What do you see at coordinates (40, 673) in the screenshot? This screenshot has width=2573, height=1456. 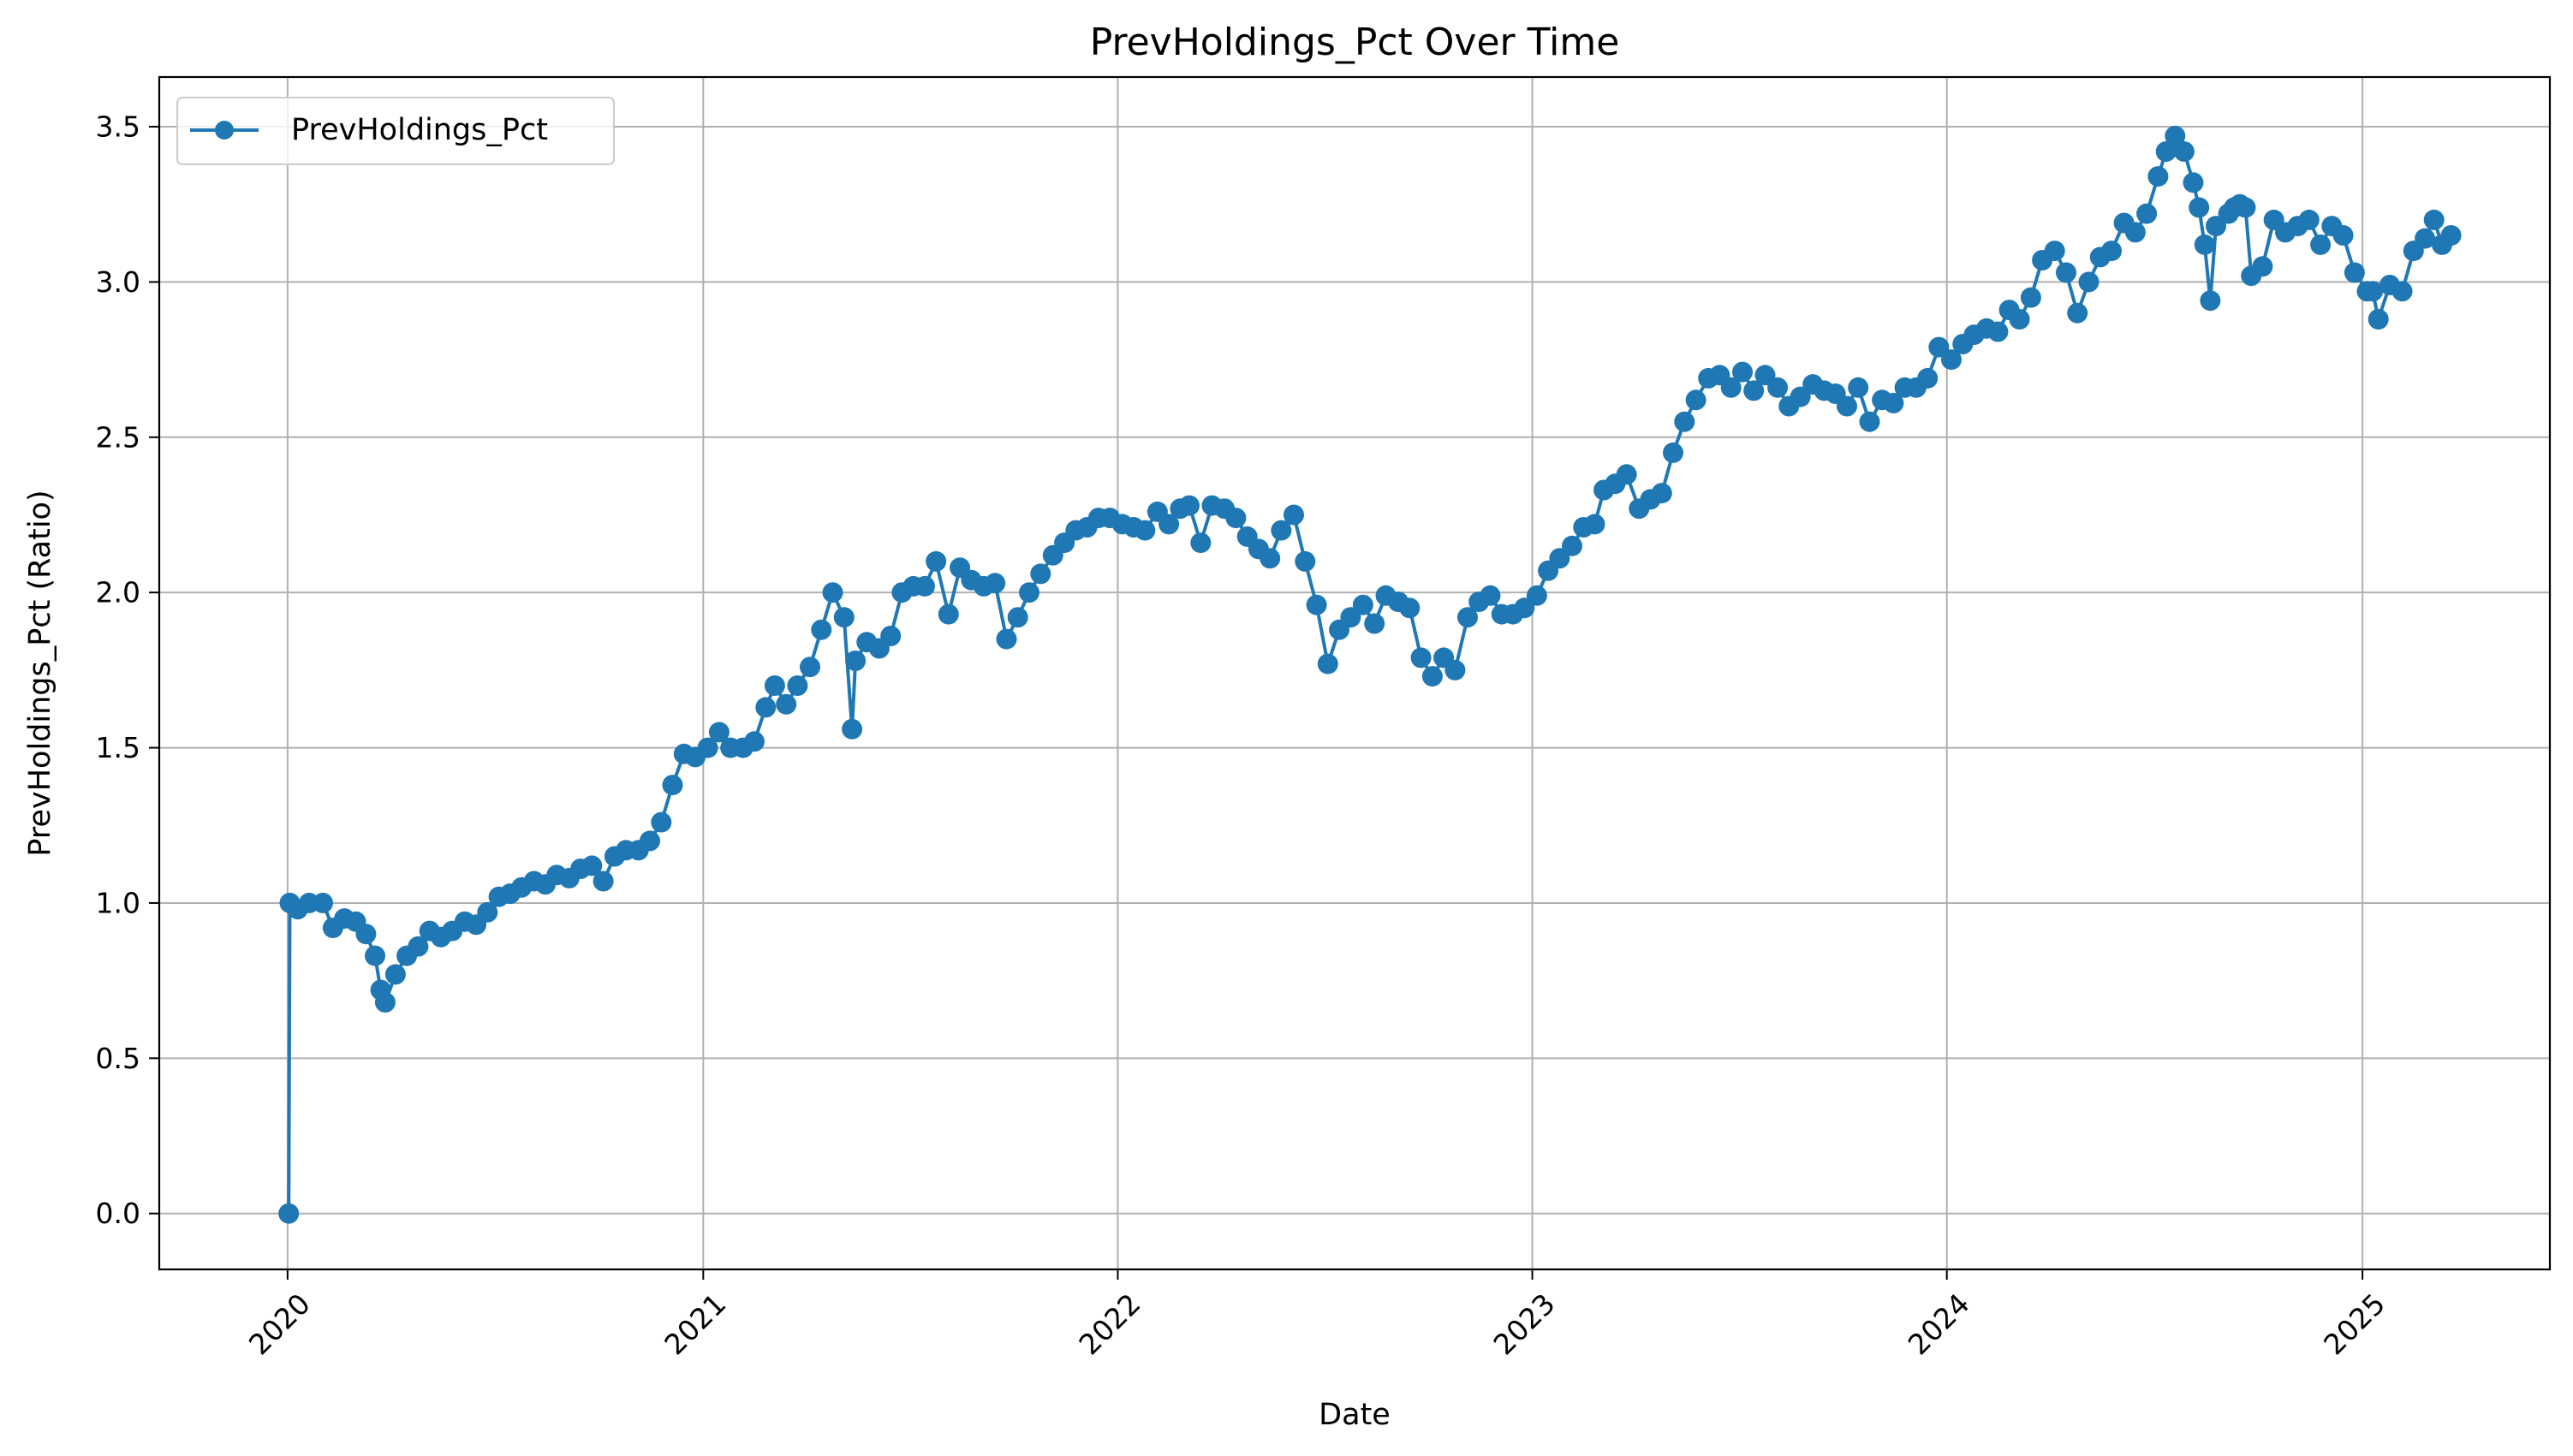 I see `y-axis-label: PrevHoldings_Pct (Ratio)` at bounding box center [40, 673].